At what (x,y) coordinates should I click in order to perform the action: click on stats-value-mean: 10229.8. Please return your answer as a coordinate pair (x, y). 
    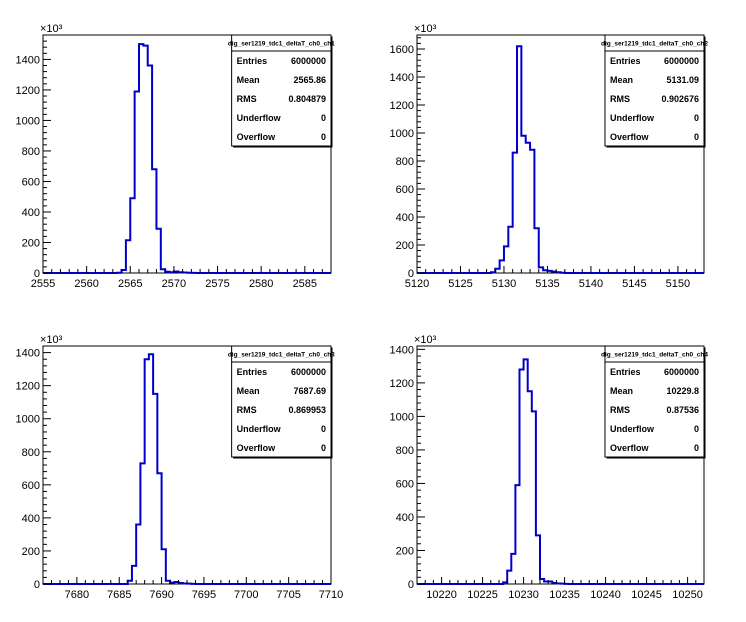
    Looking at the image, I should click on (682, 391).